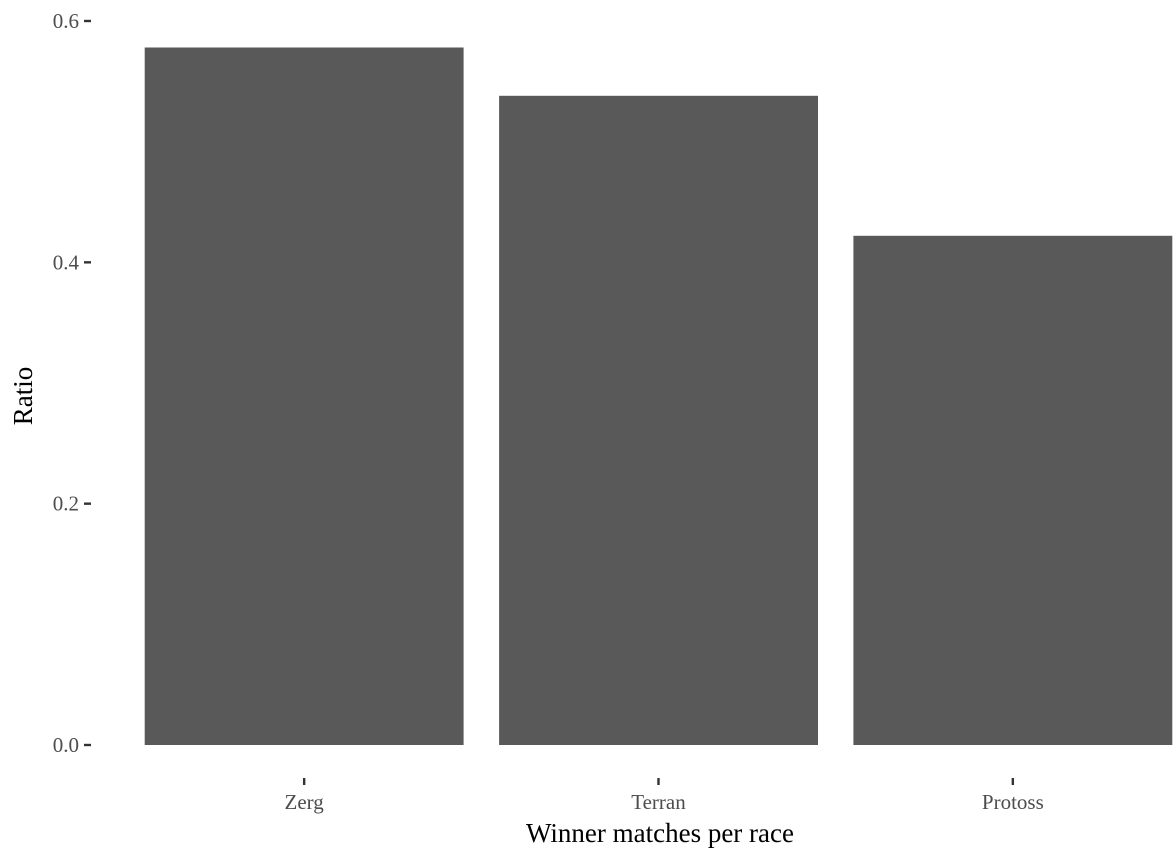 The height and width of the screenshot is (854, 1173). I want to click on y-tick-label: 0.2, so click(66, 504).